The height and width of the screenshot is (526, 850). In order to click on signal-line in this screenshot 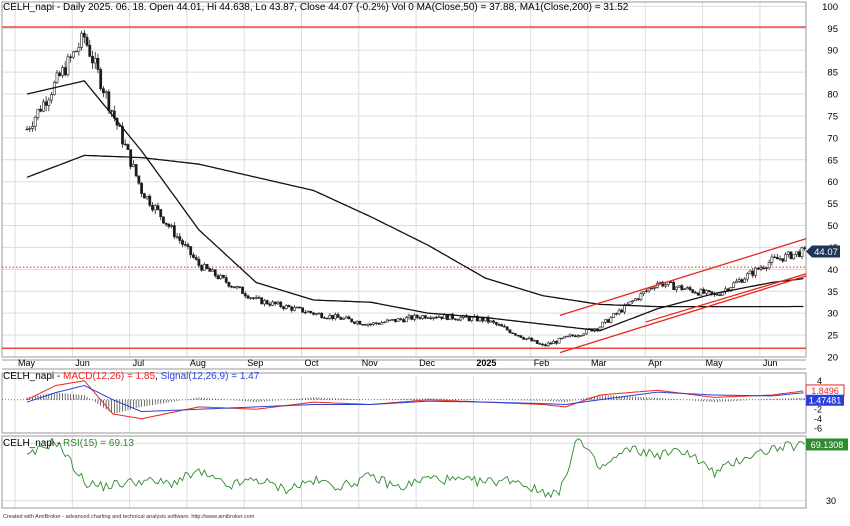, I will do `click(415, 398)`.